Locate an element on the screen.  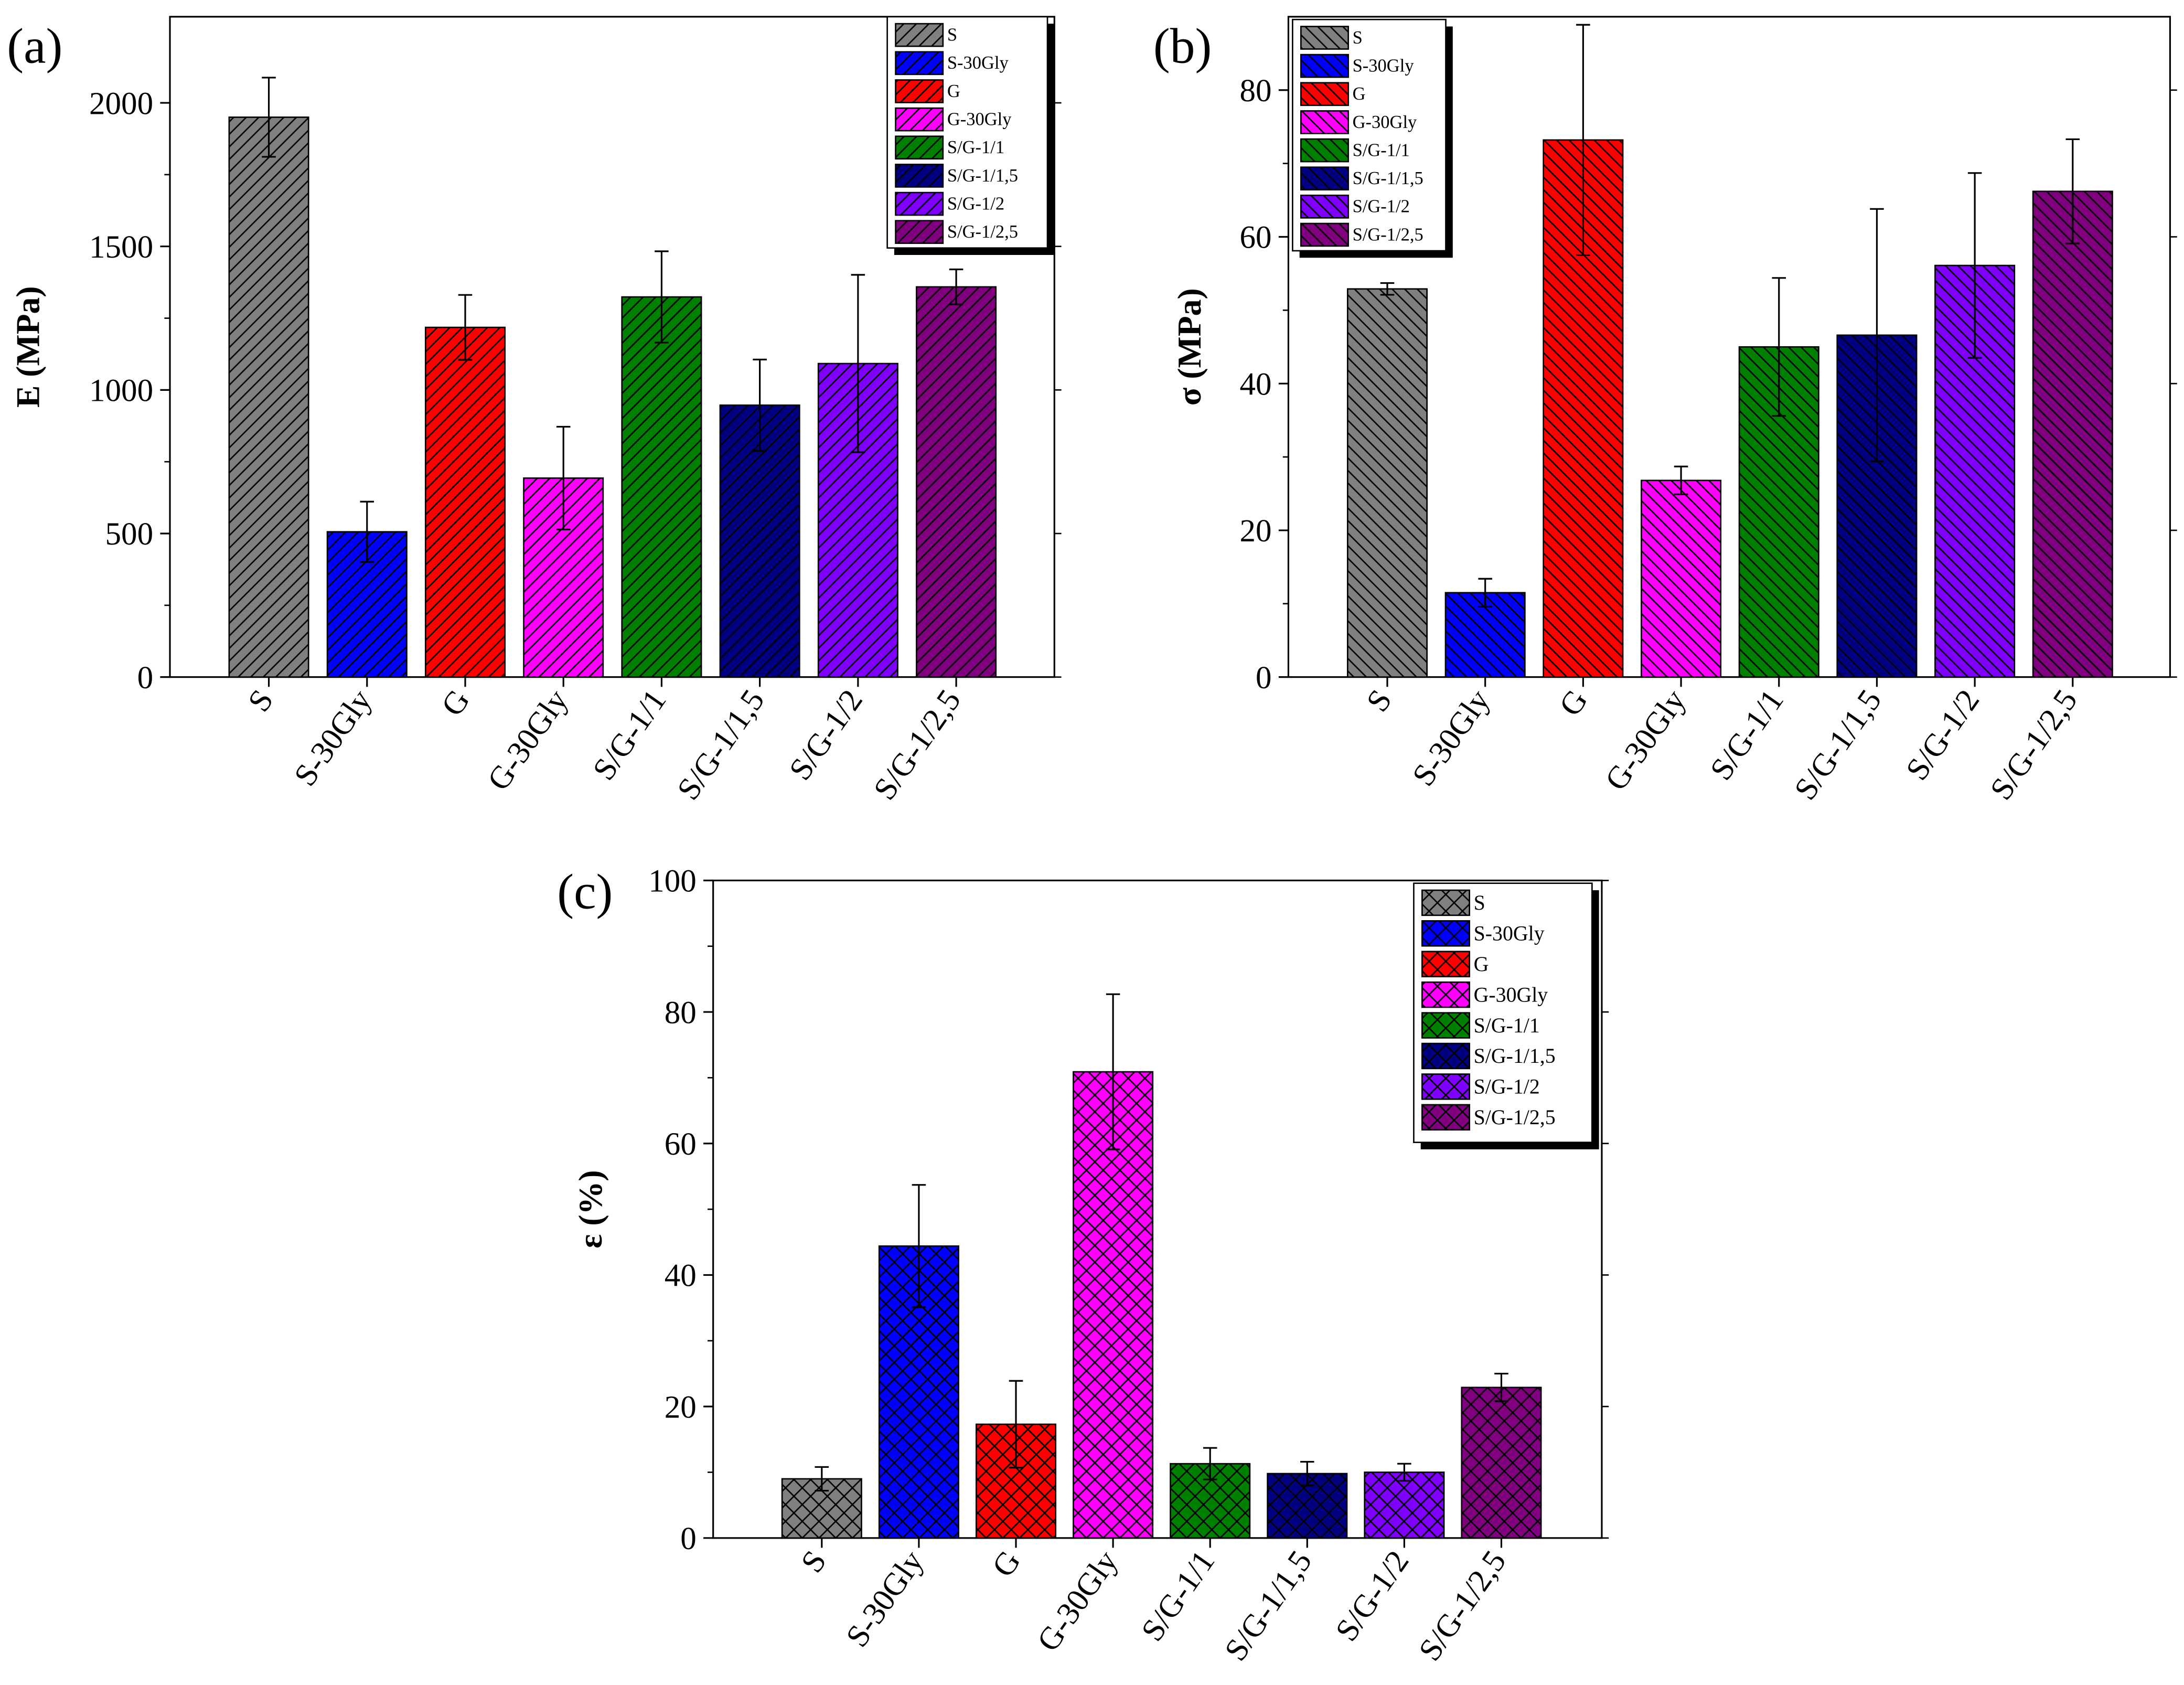
y-tick-label: 40 is located at coordinates (1256, 384).